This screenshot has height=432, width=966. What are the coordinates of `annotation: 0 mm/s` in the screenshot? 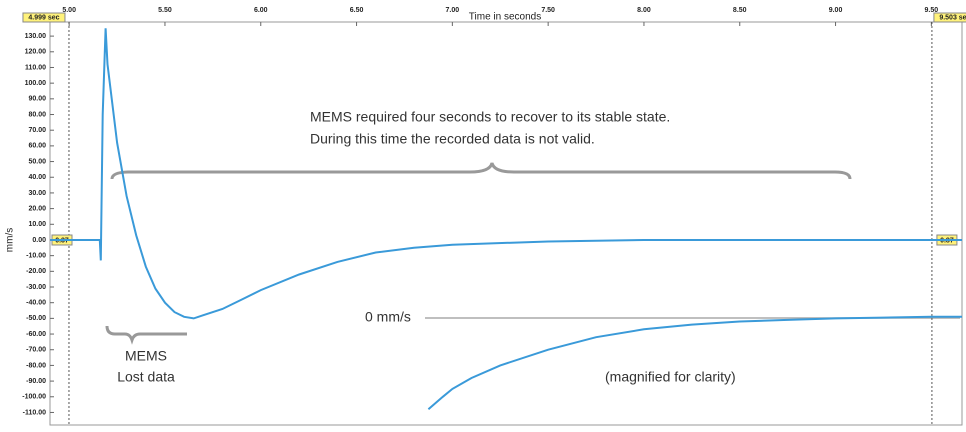 It's located at (388, 317).